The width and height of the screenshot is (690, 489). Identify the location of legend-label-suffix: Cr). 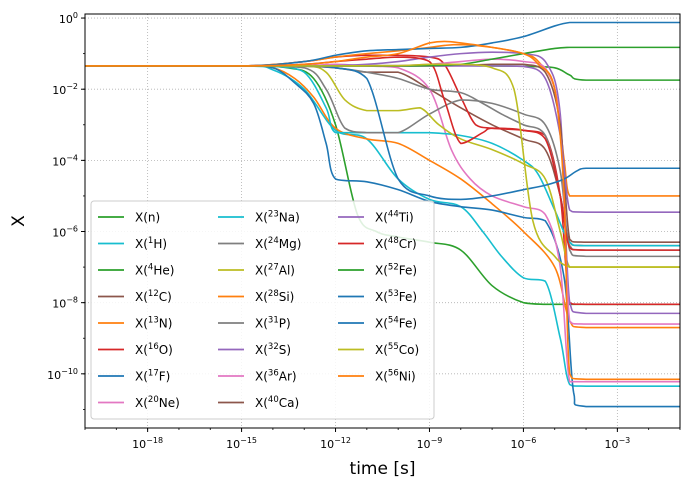
(408, 244).